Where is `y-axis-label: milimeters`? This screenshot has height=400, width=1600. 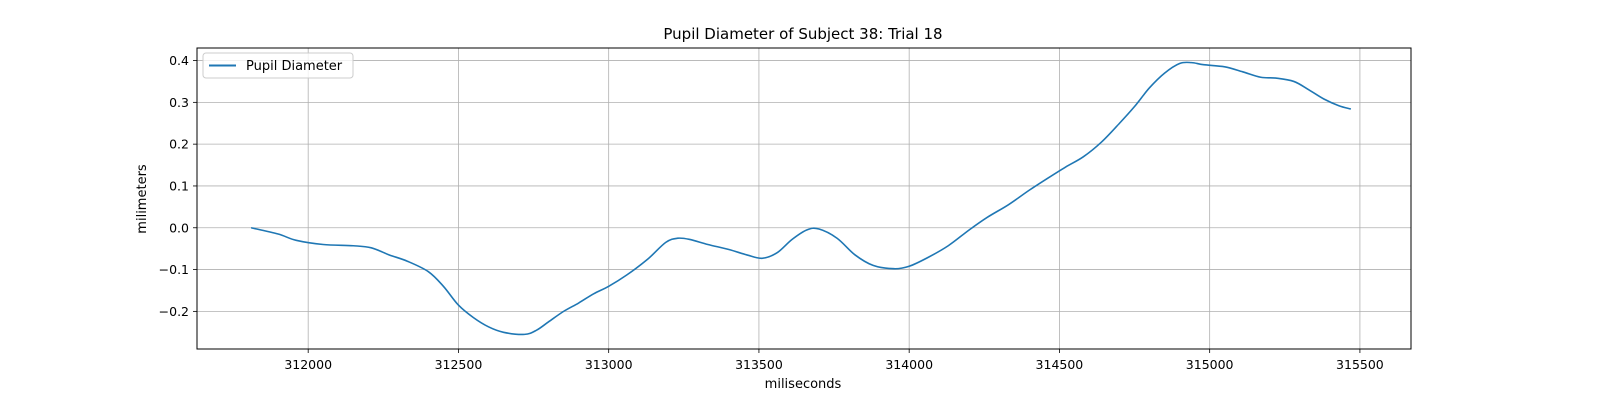
y-axis-label: milimeters is located at coordinates (142, 199).